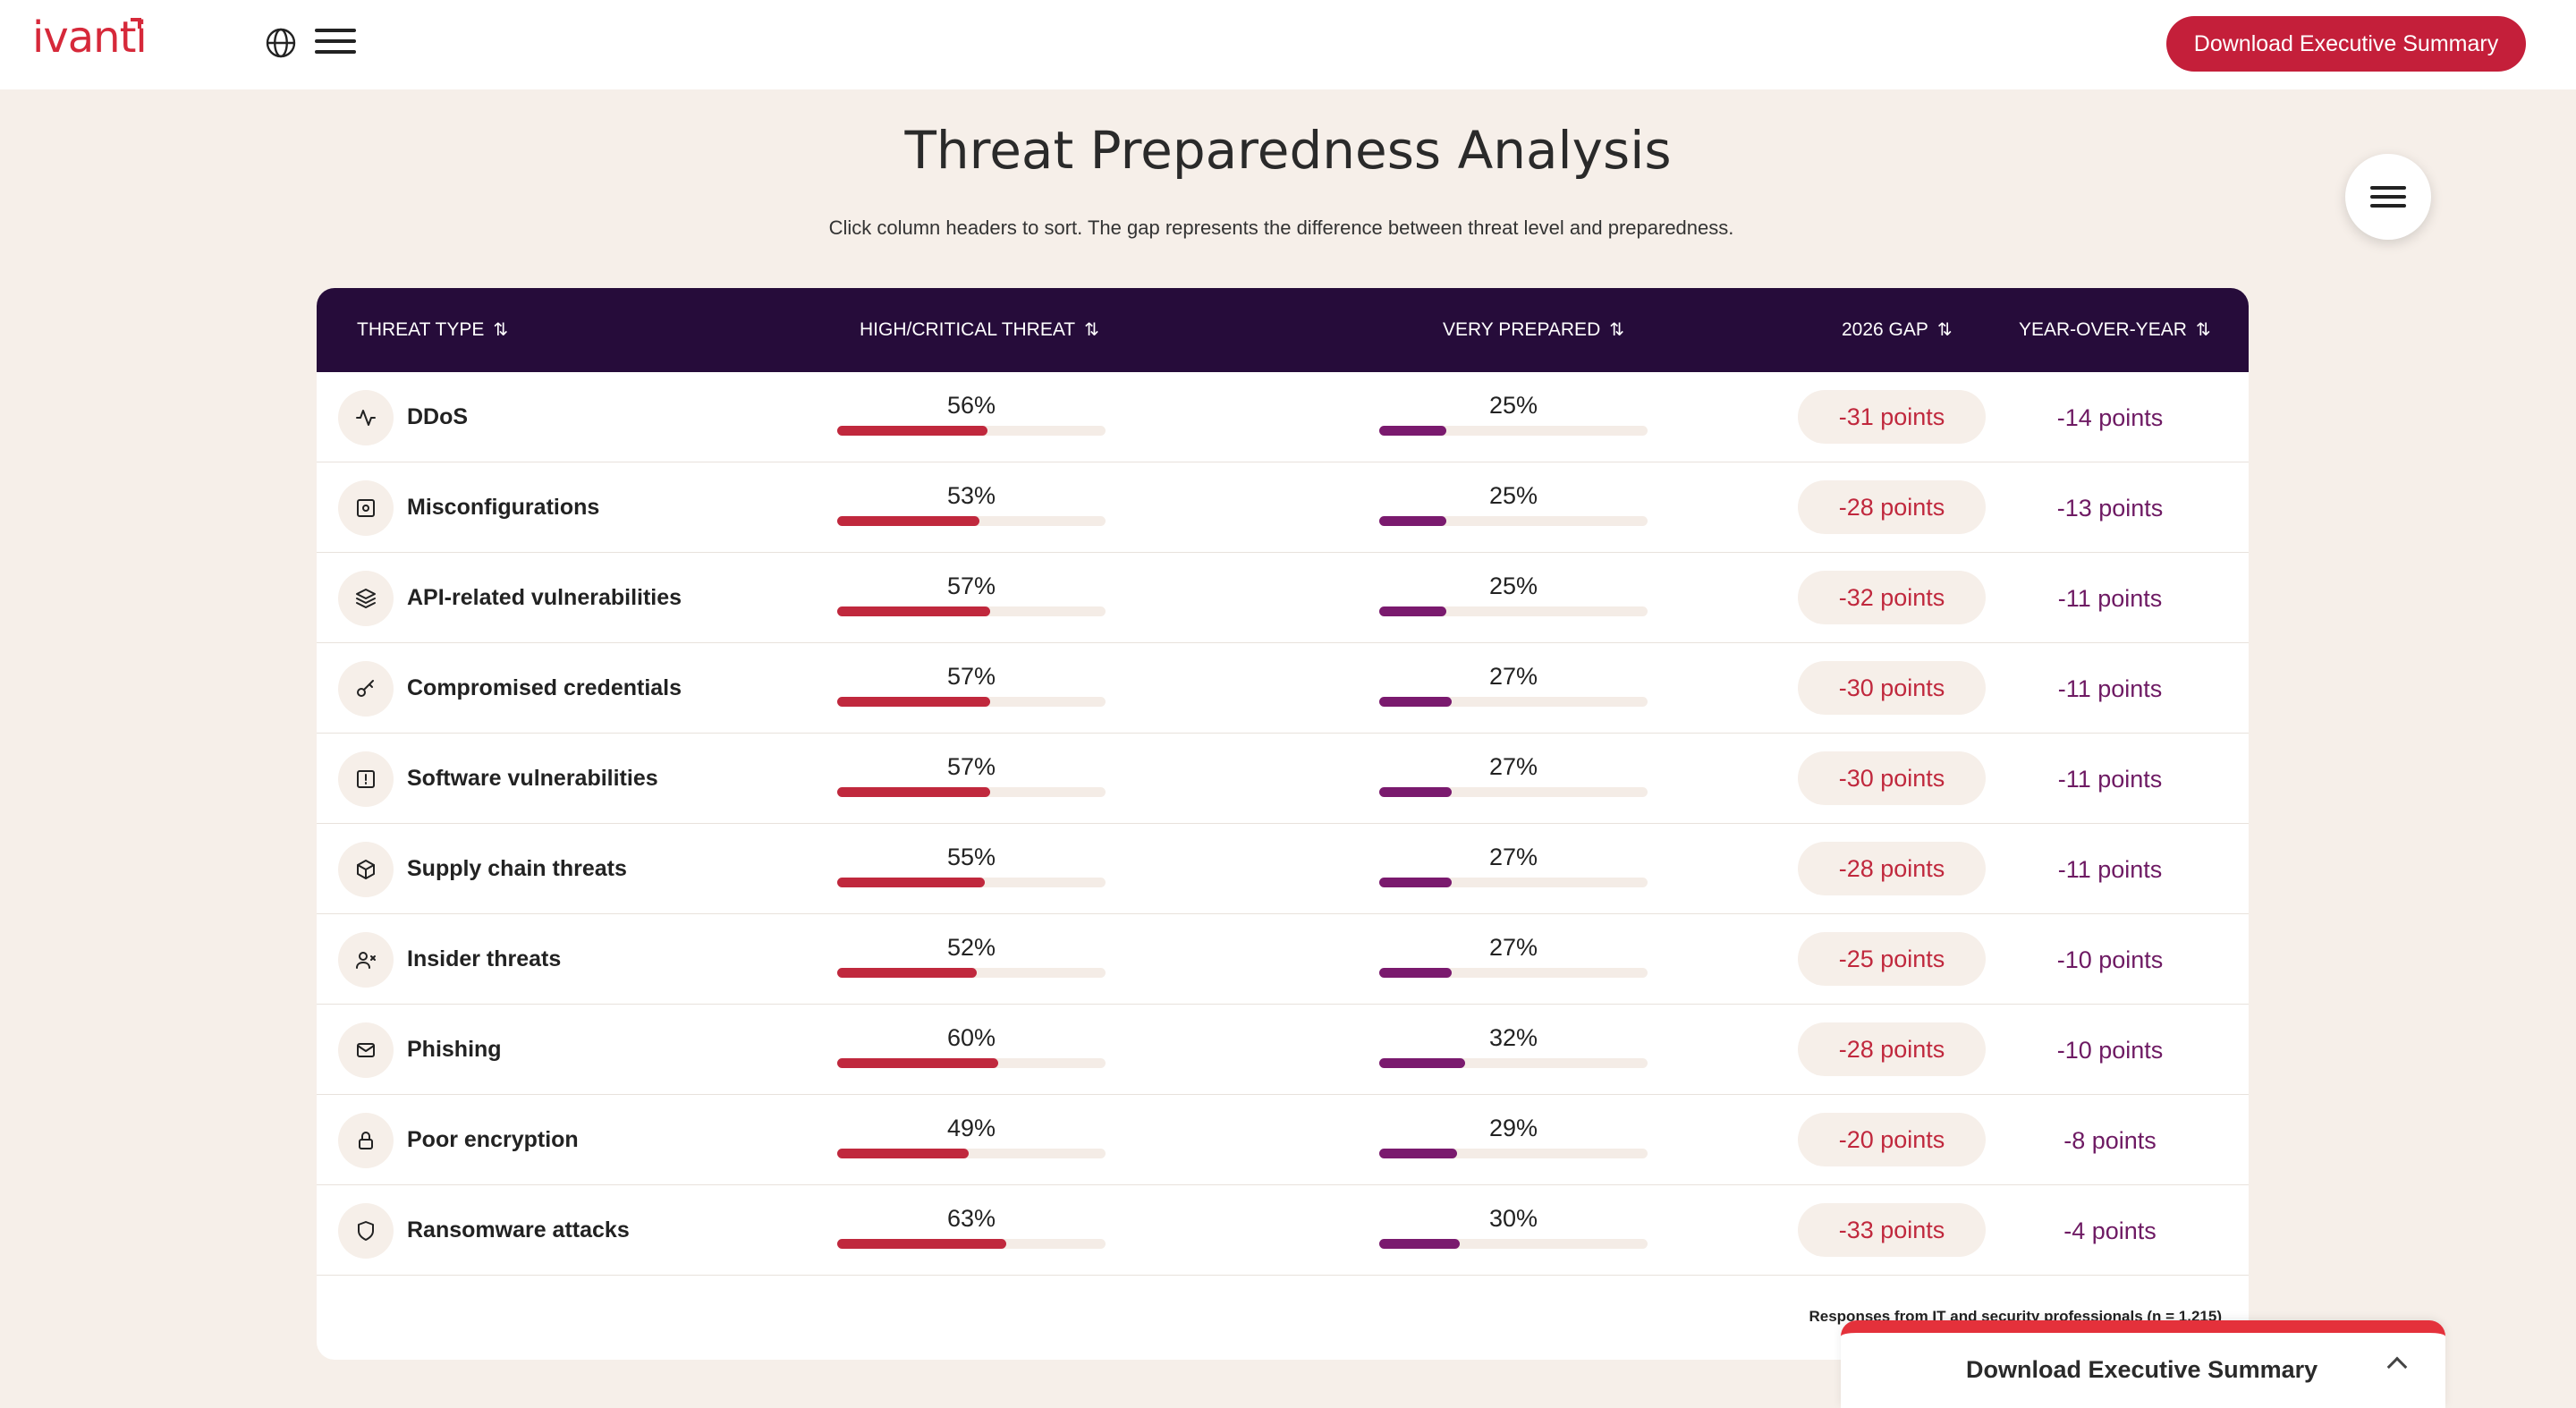 The width and height of the screenshot is (2576, 1408). I want to click on page-title: Threat Preparedness Analysis, so click(1288, 150).